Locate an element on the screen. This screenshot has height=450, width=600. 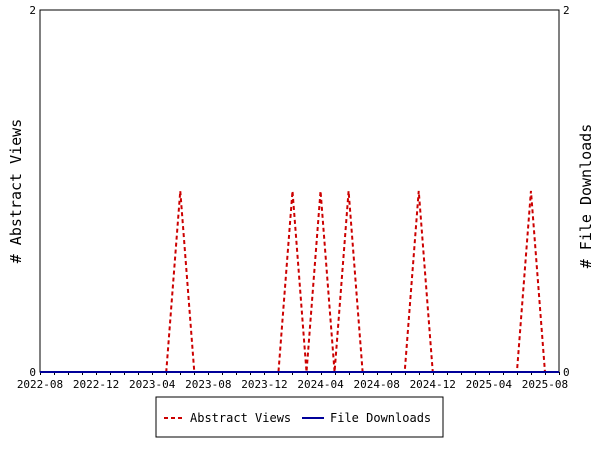
x-tick-label: 2024-12 is located at coordinates (433, 384).